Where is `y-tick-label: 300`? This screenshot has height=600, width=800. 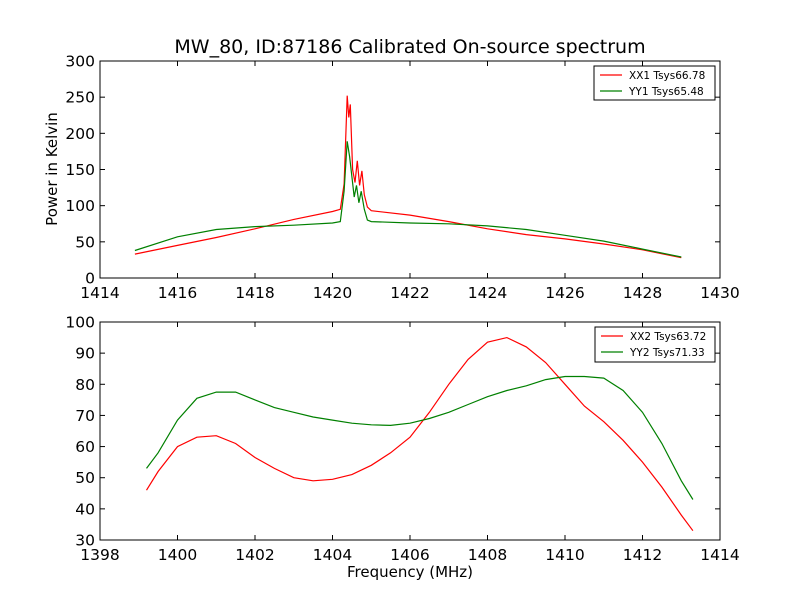
y-tick-label: 300 is located at coordinates (80, 62).